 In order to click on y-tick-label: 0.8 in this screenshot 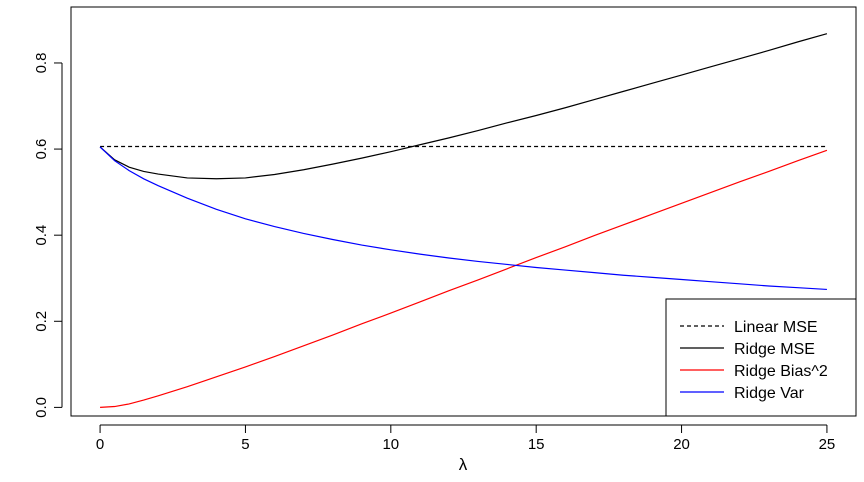, I will do `click(41, 63)`.